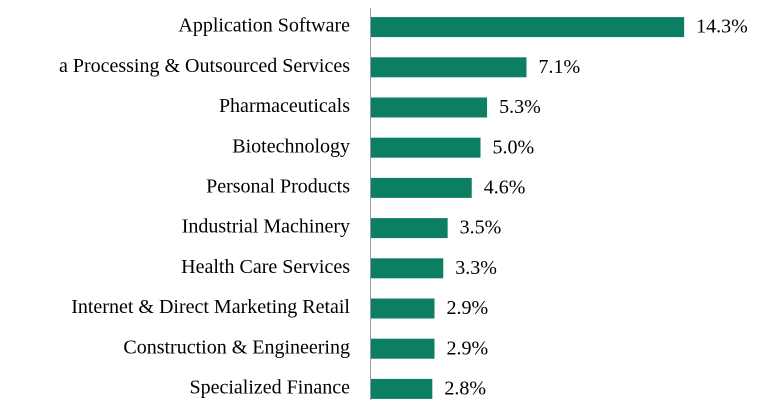  Describe the element at coordinates (204, 66) in the screenshot. I see `category-label: a Processing & Outsourced Services` at that location.